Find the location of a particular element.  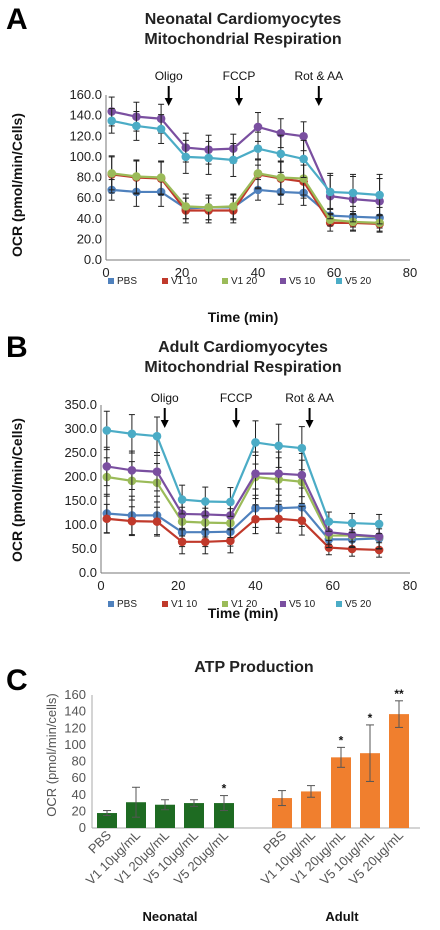

panel-c-y-tick-label: 40 is located at coordinates (79, 794).